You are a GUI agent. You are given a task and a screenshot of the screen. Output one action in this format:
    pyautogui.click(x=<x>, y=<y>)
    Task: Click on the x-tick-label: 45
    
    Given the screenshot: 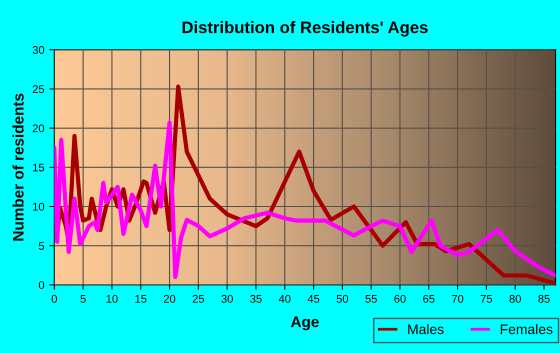 What is the action you would take?
    pyautogui.click(x=314, y=299)
    